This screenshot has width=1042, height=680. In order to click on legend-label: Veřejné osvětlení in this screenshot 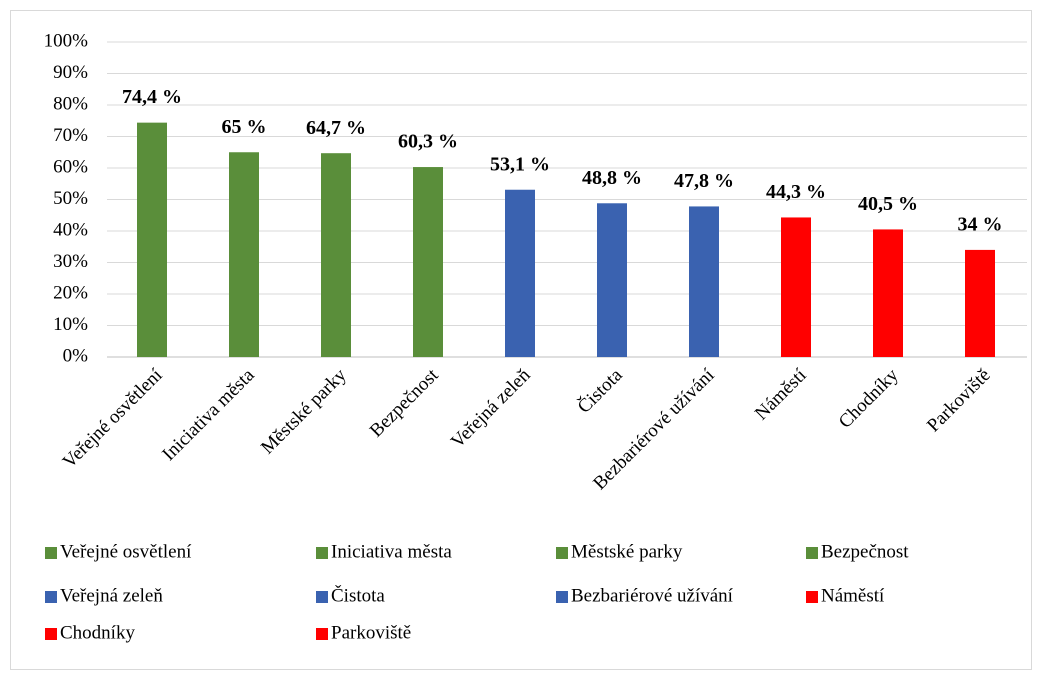, I will do `click(126, 551)`.